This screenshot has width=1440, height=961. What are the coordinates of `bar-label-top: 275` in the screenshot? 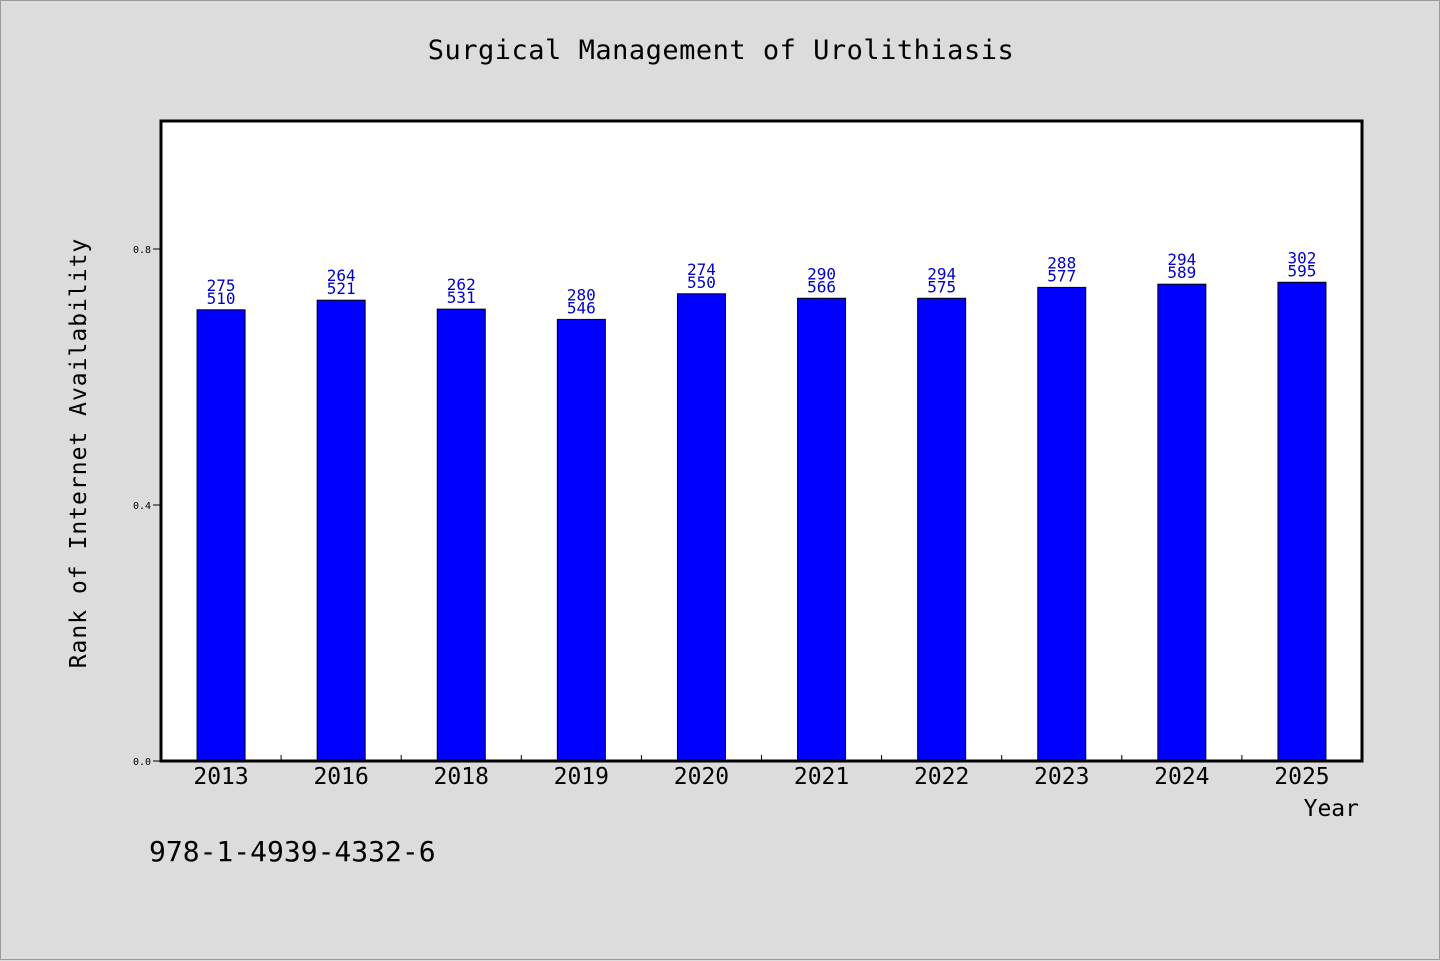 It's located at (221, 285).